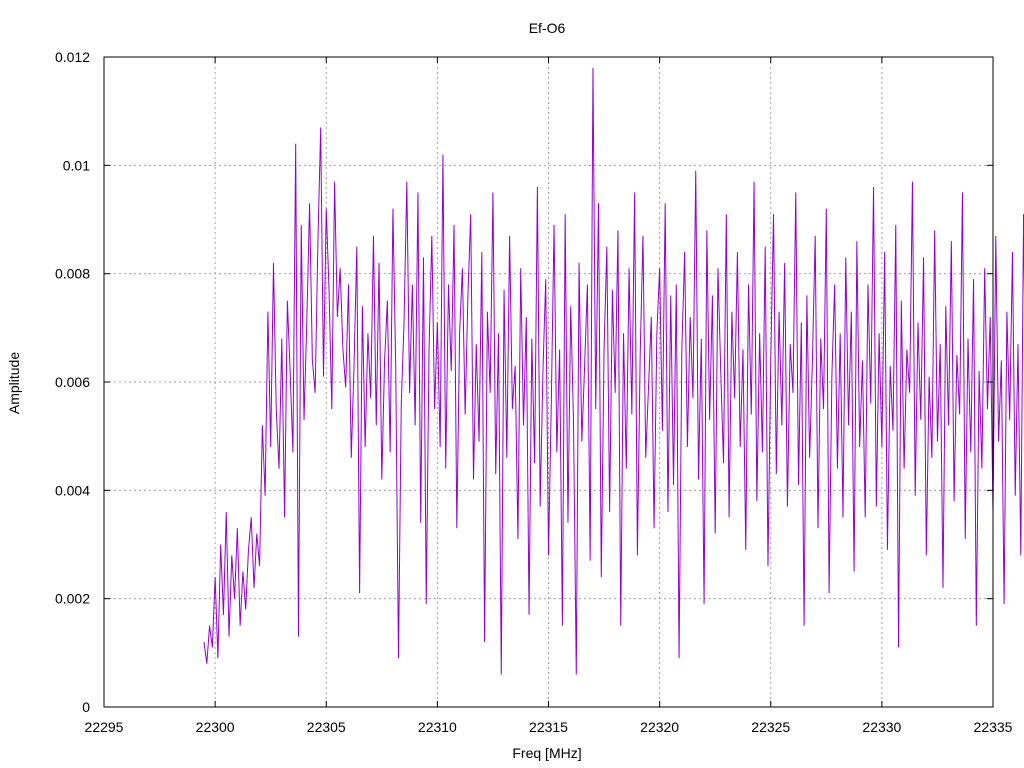  What do you see at coordinates (881, 727) in the screenshot?
I see `x-tick-label: 22330` at bounding box center [881, 727].